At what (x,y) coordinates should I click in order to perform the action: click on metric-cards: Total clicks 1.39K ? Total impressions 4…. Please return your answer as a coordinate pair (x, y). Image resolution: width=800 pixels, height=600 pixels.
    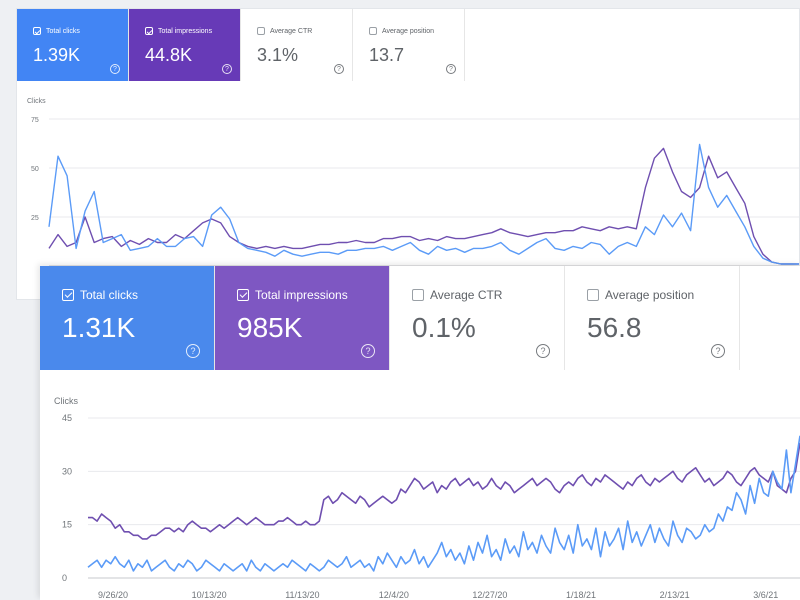
    Looking at the image, I should click on (241, 45).